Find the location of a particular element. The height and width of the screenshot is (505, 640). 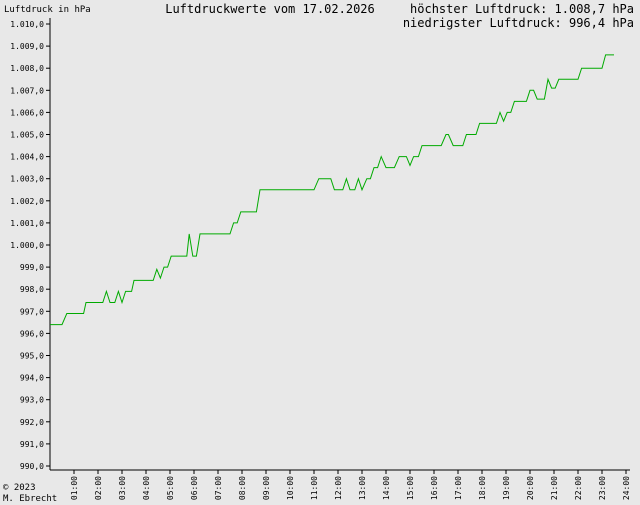

y-tick-label: 1.009,0 is located at coordinates (27, 46).